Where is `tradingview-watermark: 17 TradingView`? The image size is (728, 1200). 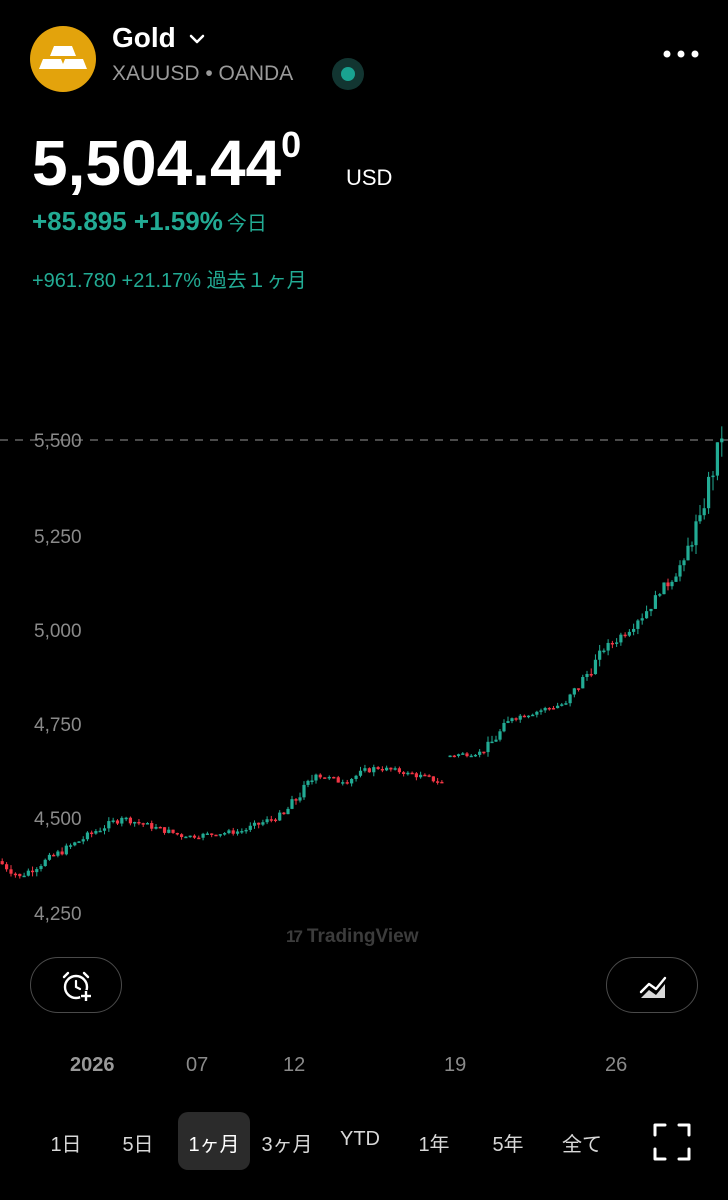
tradingview-watermark: 17 TradingView is located at coordinates (352, 936).